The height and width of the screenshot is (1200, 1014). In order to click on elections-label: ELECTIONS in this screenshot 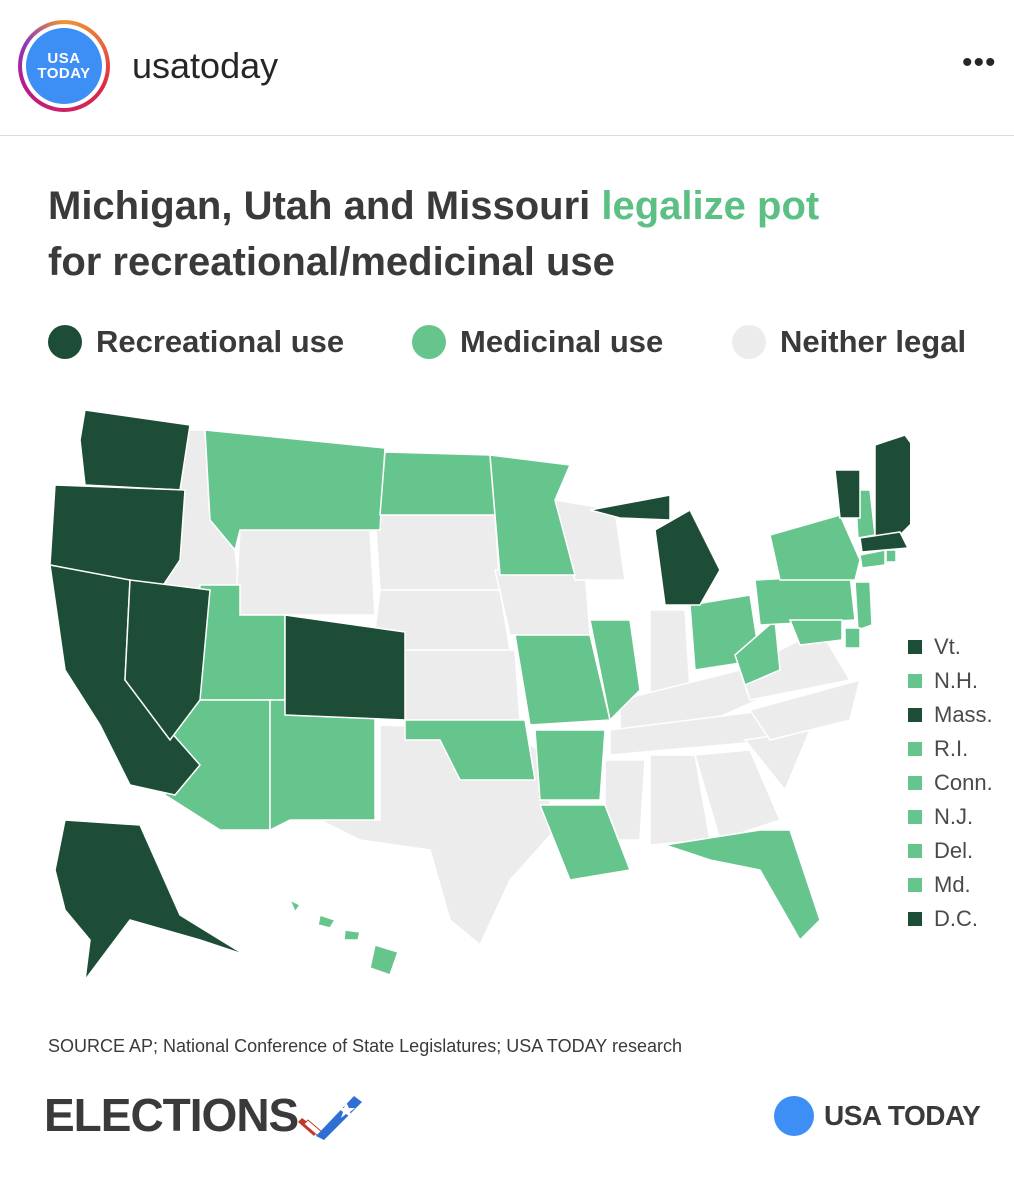, I will do `click(171, 1115)`.